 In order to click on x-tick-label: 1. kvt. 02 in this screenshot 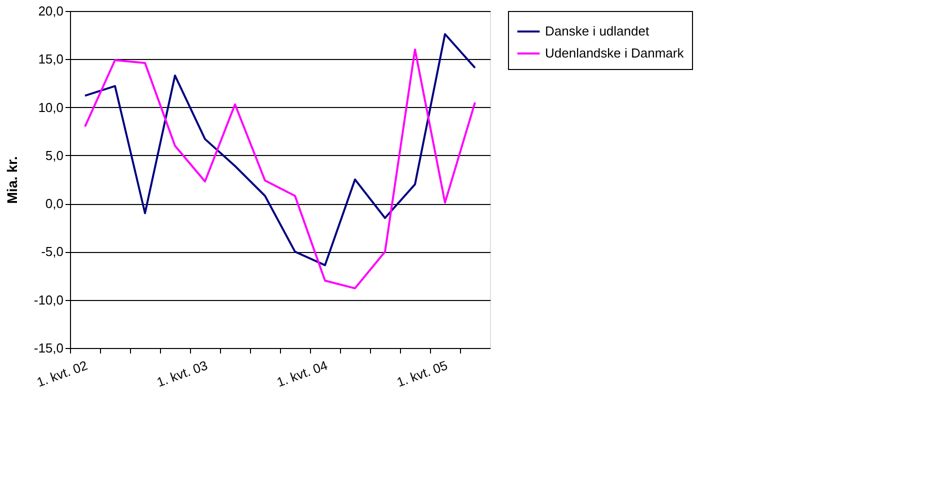, I will do `click(62, 374)`.